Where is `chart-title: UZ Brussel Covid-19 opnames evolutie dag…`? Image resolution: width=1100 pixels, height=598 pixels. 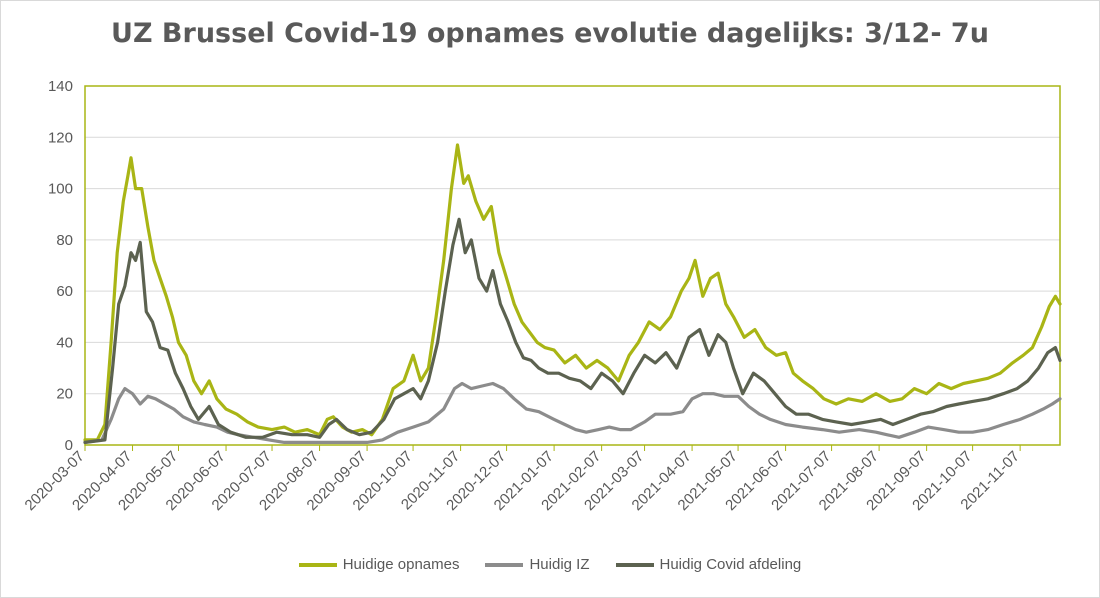 chart-title: UZ Brussel Covid-19 opnames evolutie dag… is located at coordinates (550, 33).